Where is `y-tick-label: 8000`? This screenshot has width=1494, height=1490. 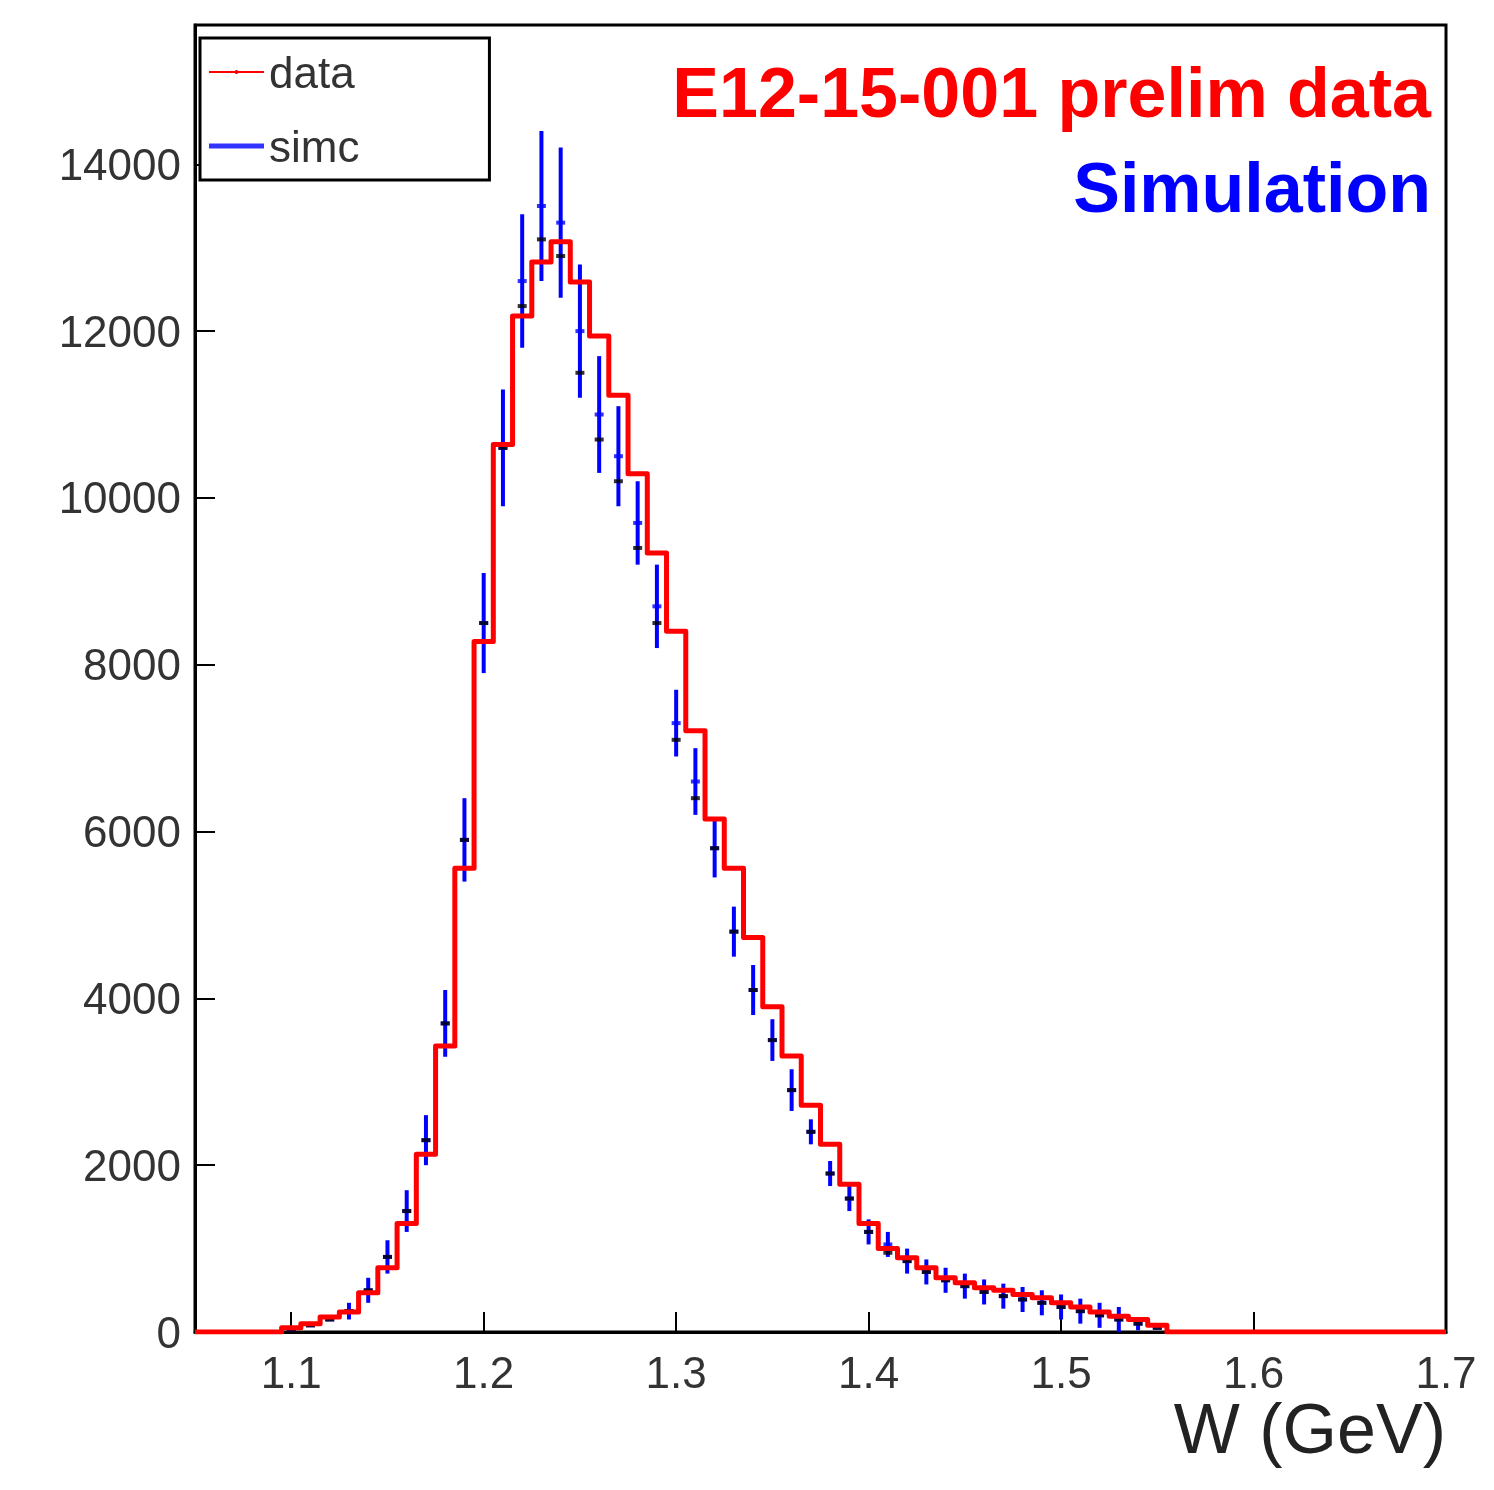
y-tick-label: 8000 is located at coordinates (132, 665).